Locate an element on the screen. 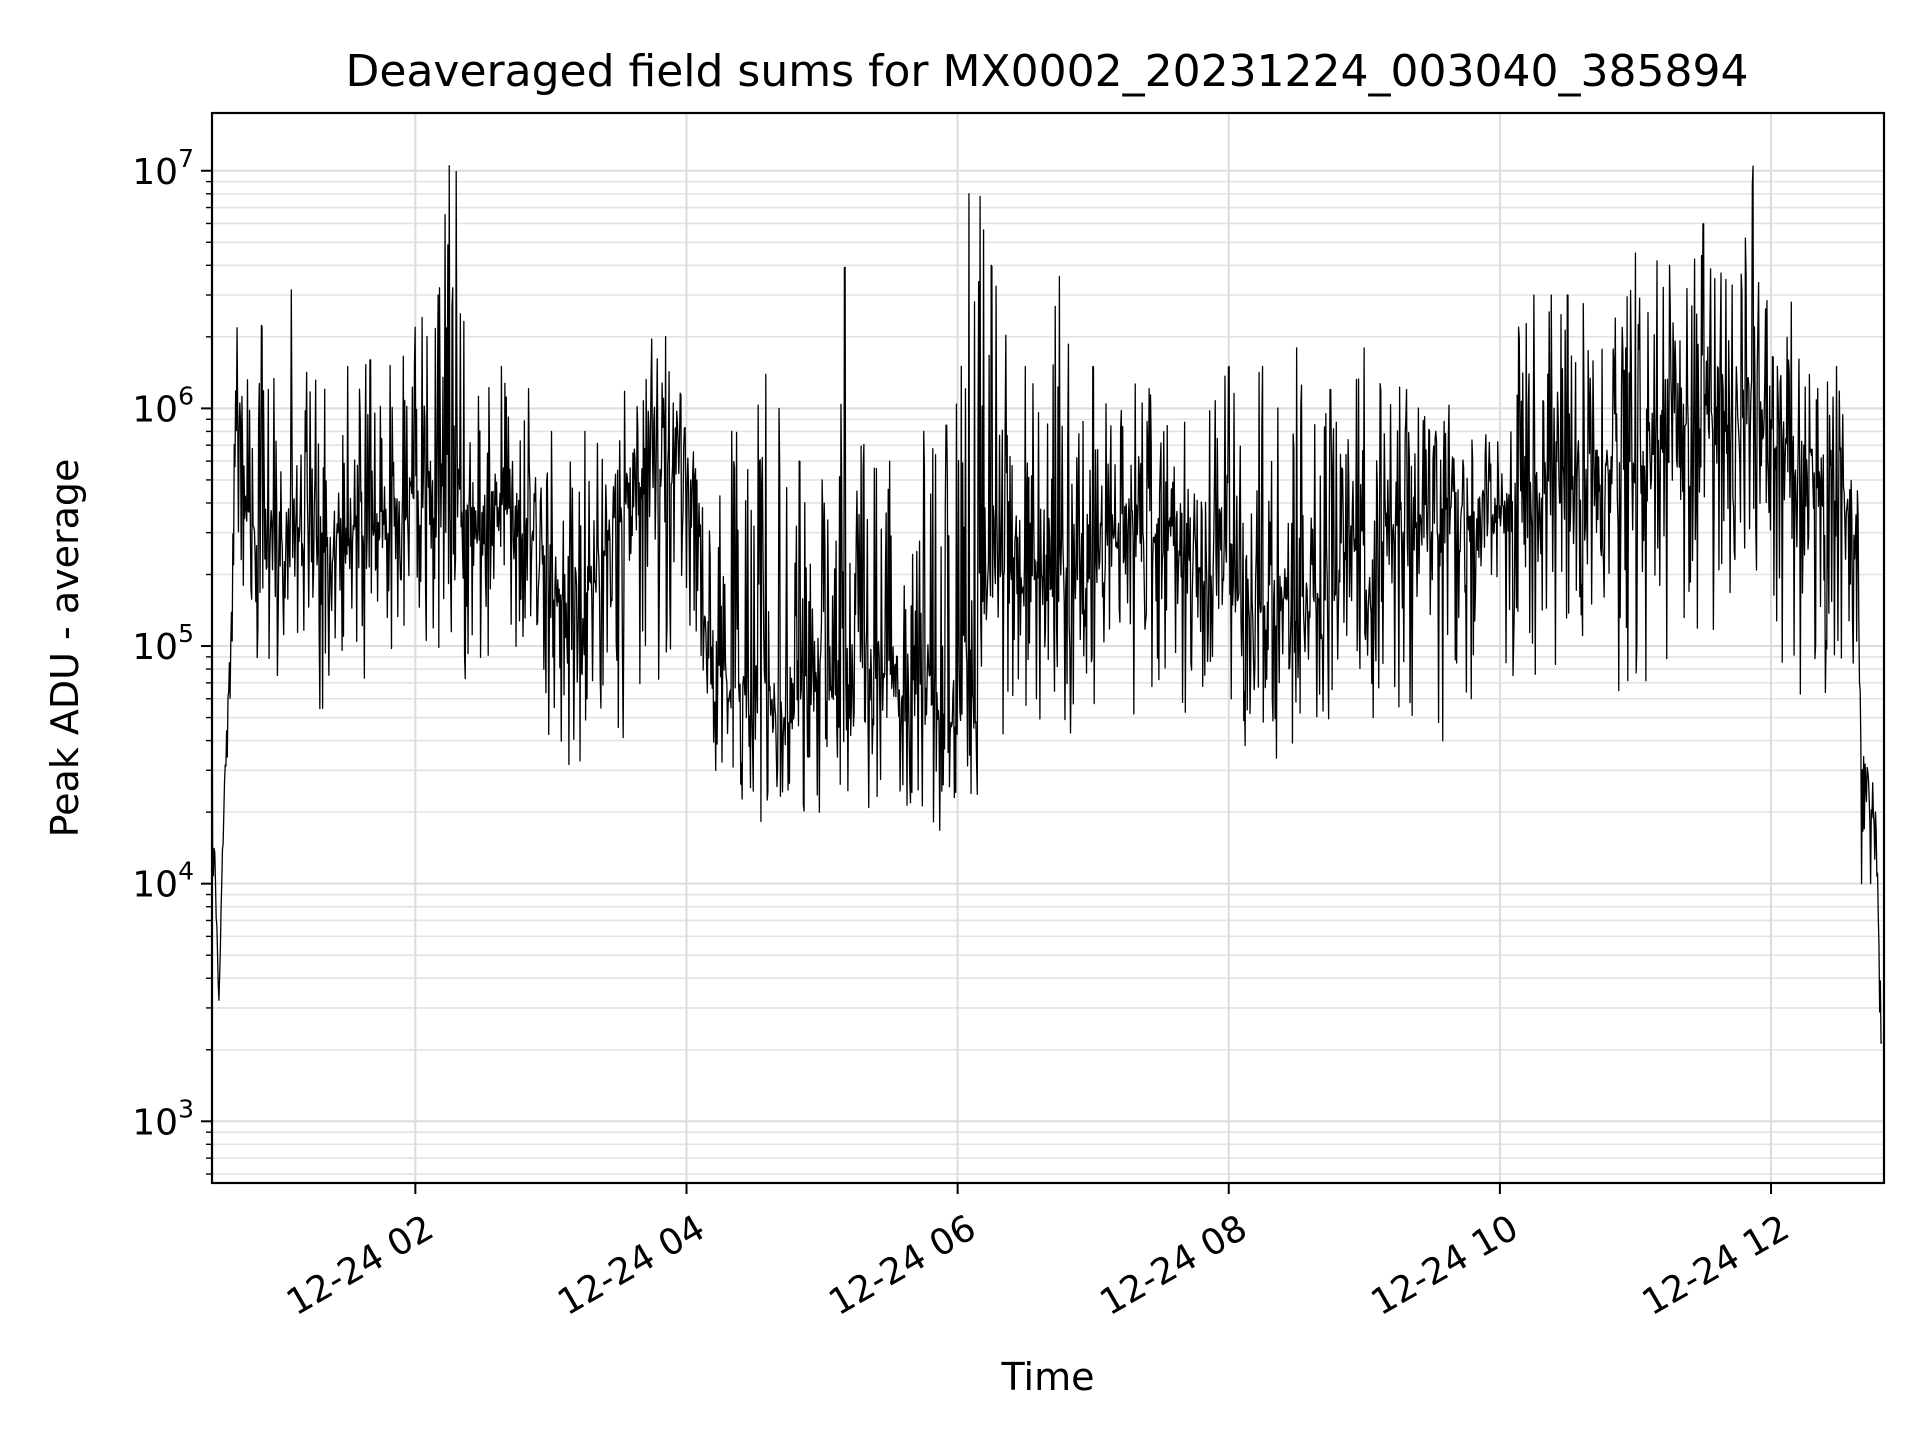 The image size is (1920, 1440). y-tick-label: 10⁴ is located at coordinates (163, 881).